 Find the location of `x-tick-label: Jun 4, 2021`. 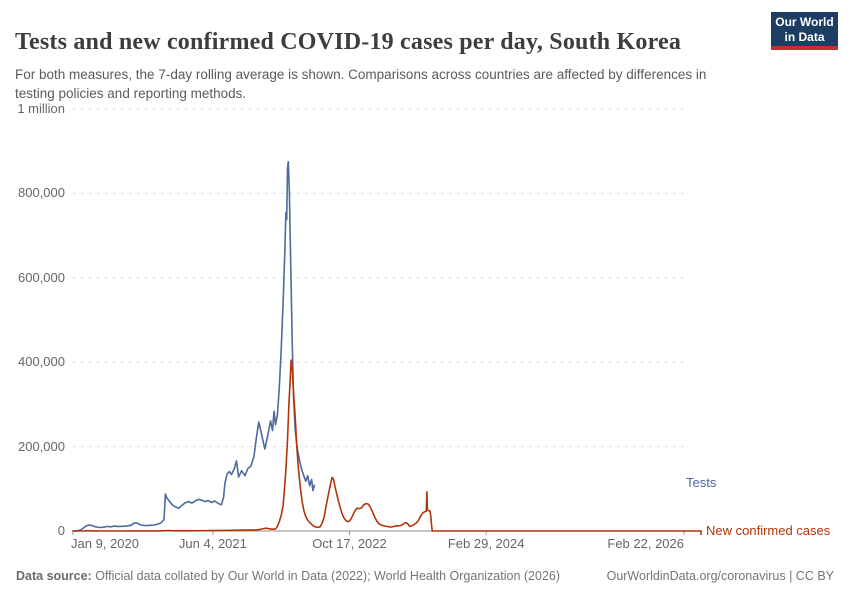

x-tick-label: Jun 4, 2021 is located at coordinates (212, 543).